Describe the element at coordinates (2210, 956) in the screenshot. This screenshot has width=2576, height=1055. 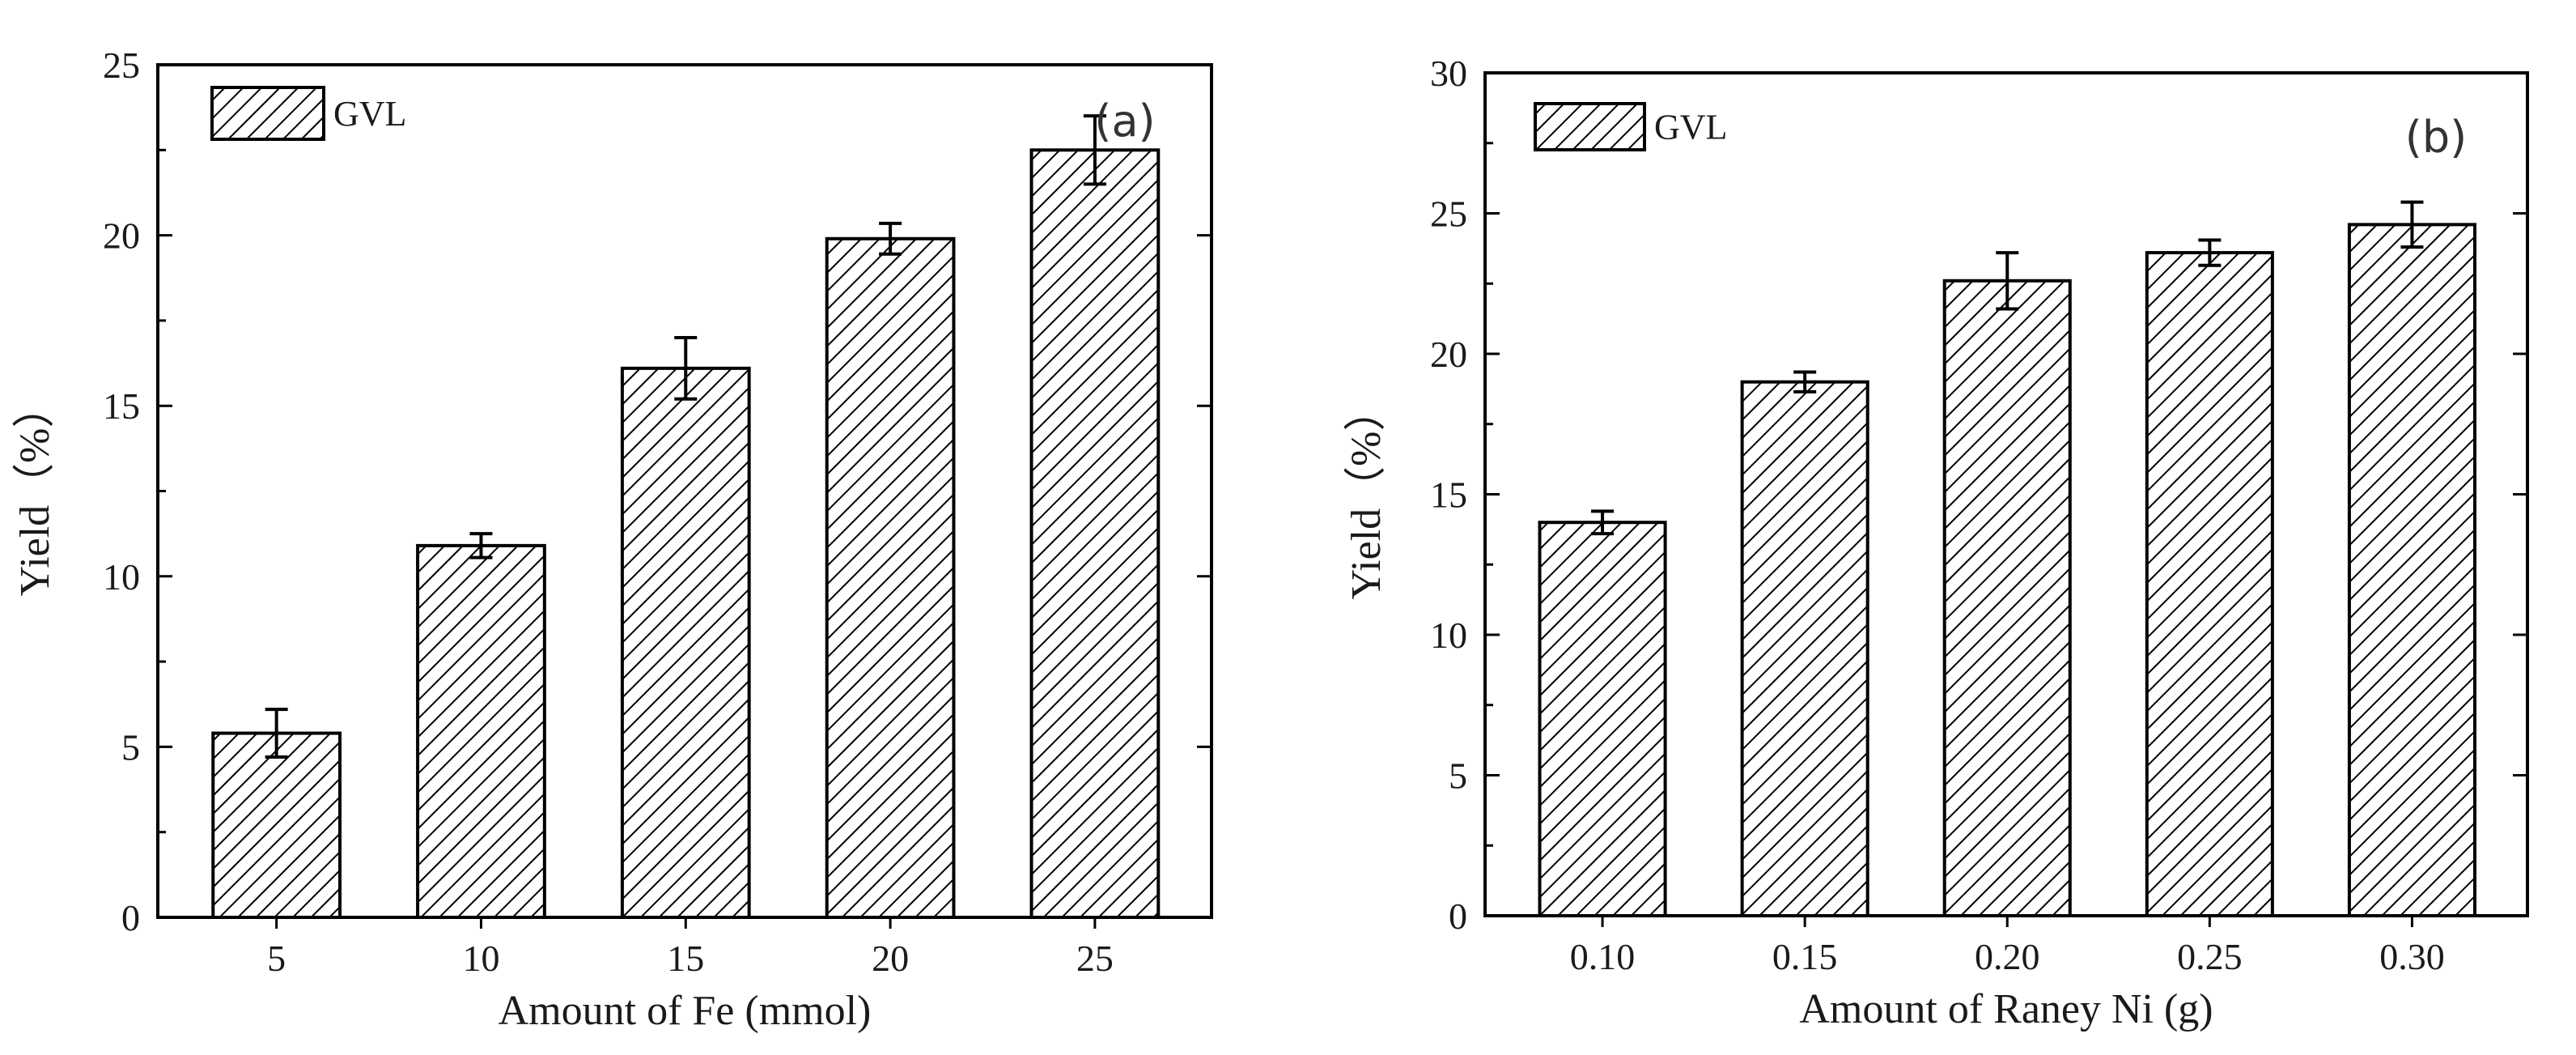
I see `x-tick-label: 0.25` at that location.